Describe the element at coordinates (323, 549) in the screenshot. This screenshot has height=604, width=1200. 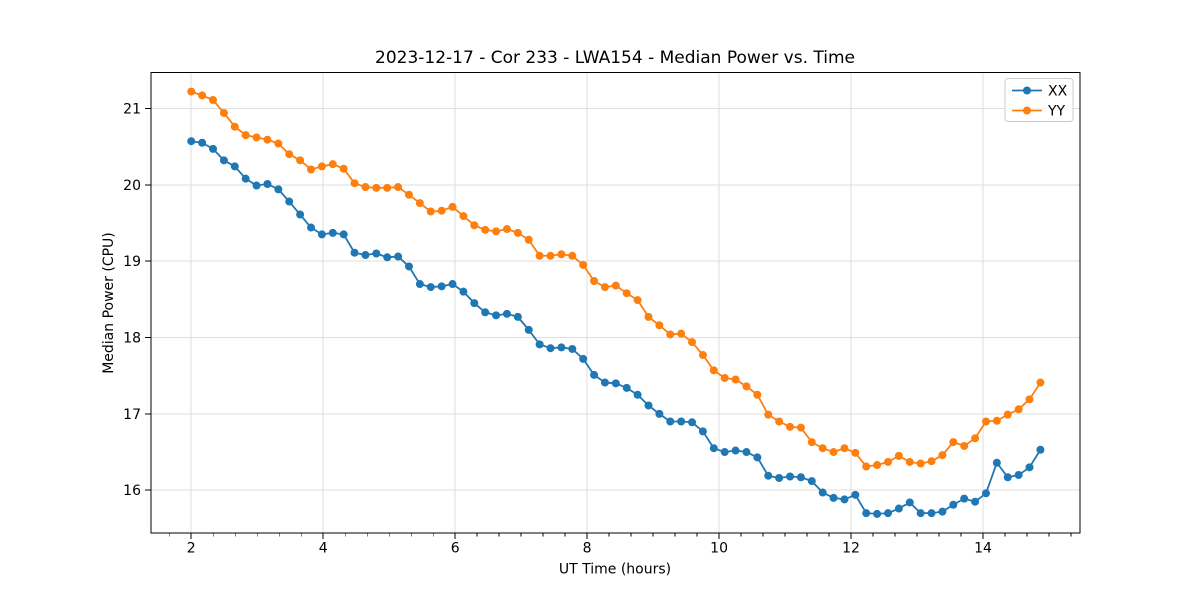
I see `x-tick-label: 4` at that location.